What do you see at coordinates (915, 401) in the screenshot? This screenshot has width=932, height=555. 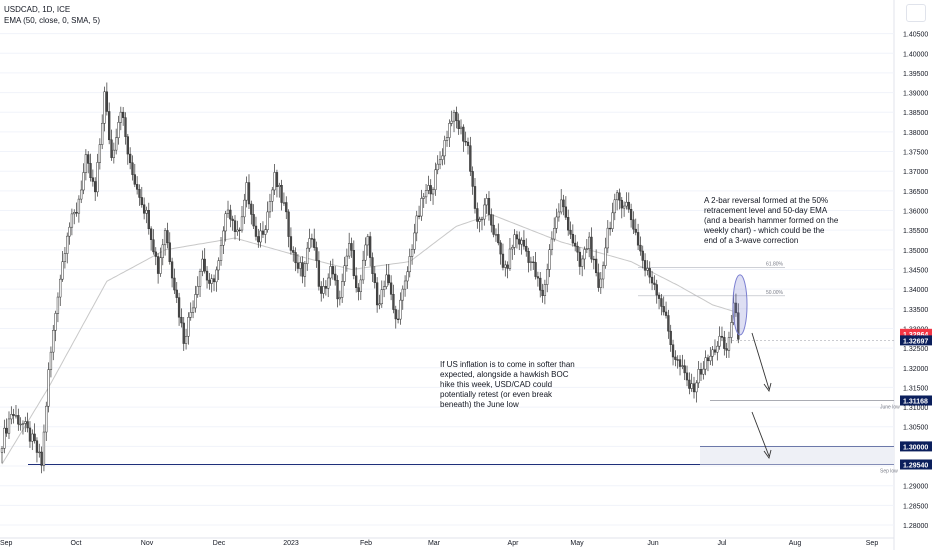 I see `price-badge-text: 1.31168` at bounding box center [915, 401].